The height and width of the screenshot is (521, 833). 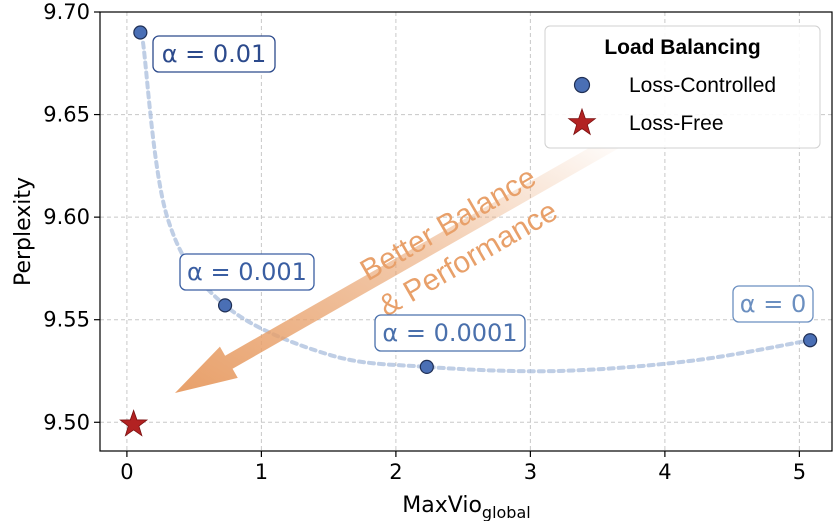 I want to click on x-tick-label: 4, so click(x=664, y=472).